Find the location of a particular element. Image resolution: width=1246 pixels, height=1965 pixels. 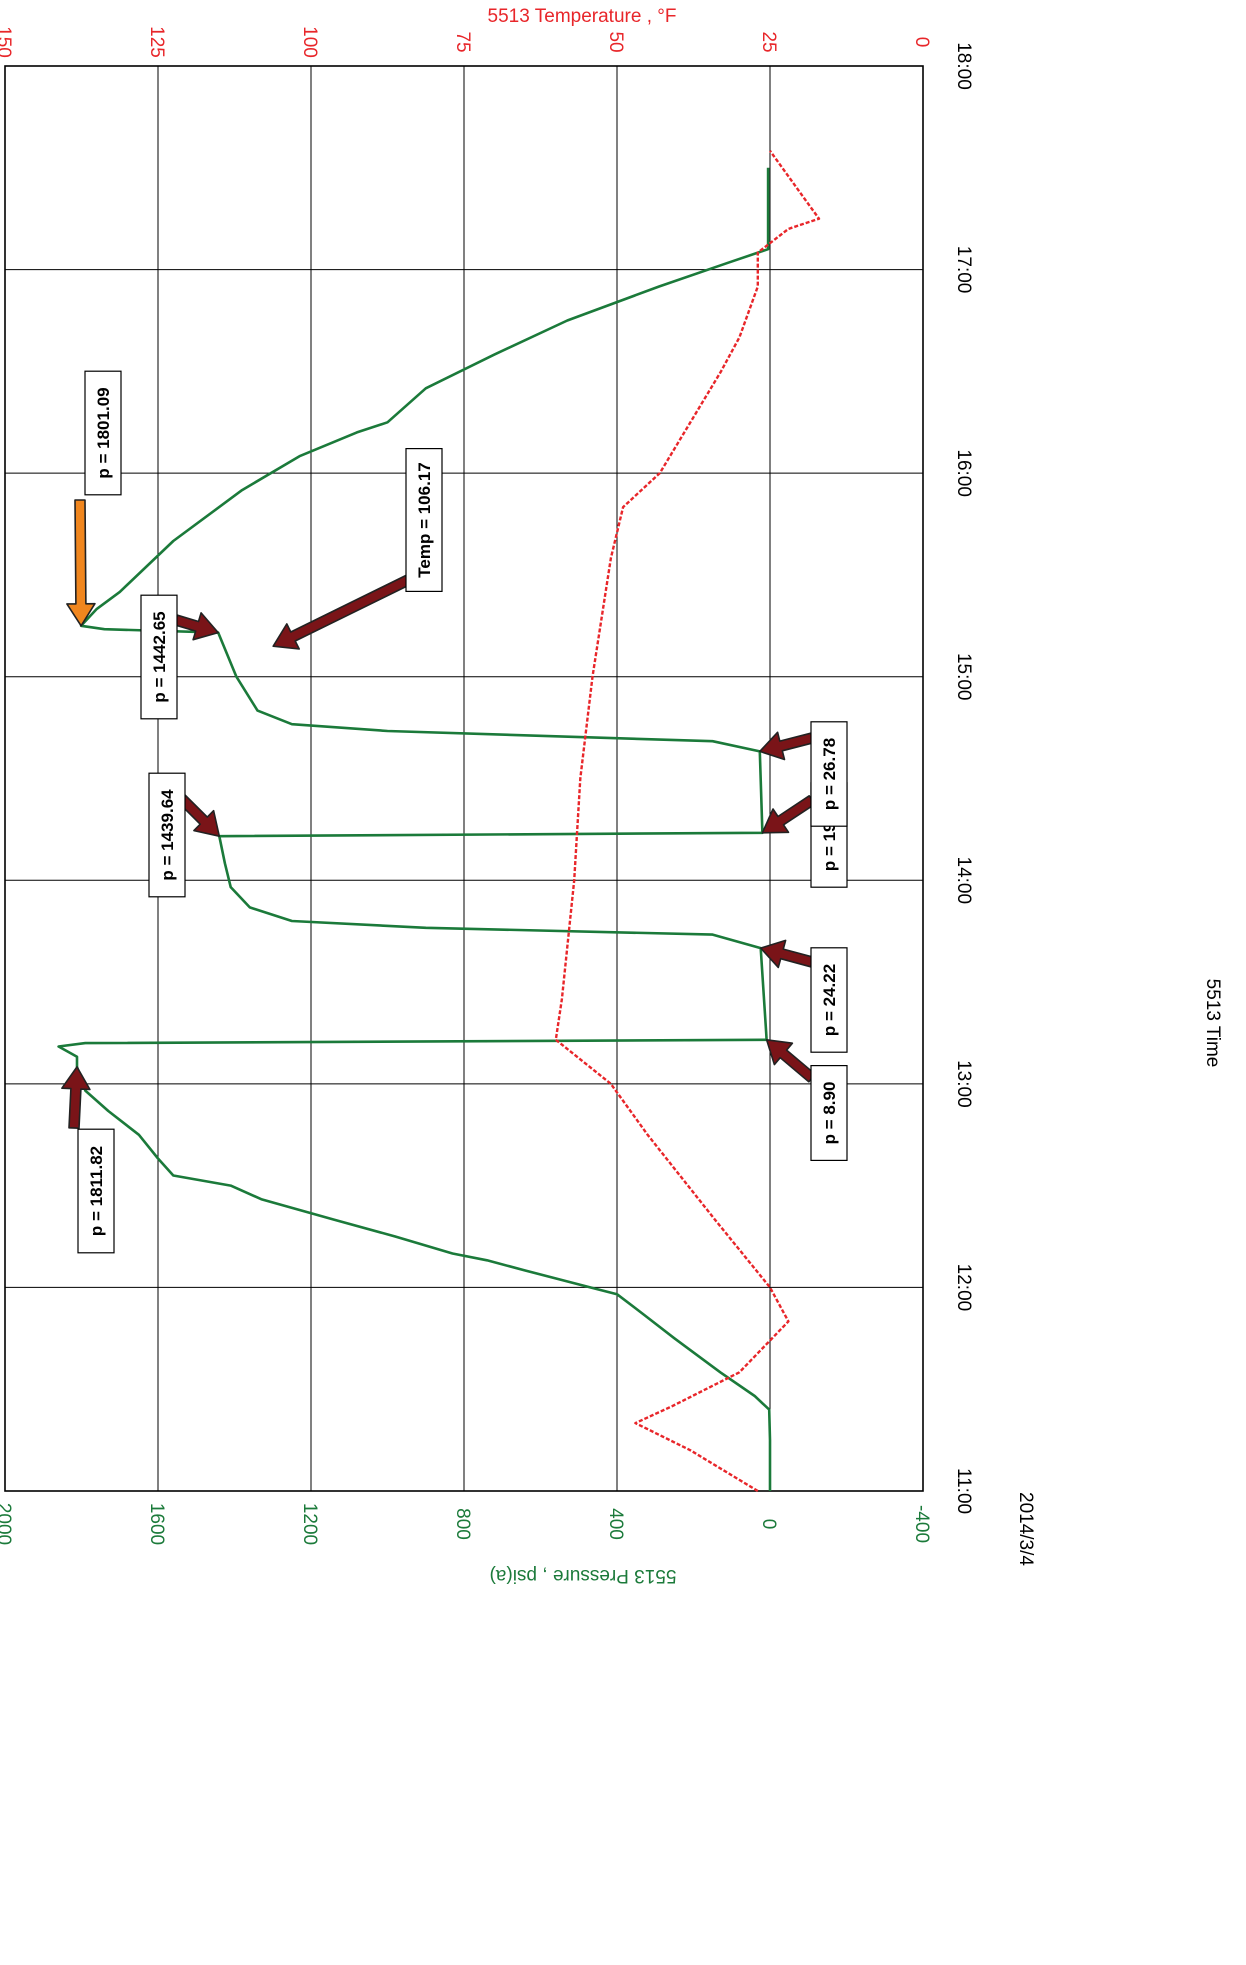

temperature-tick-label: 75 is located at coordinates (462, 41).